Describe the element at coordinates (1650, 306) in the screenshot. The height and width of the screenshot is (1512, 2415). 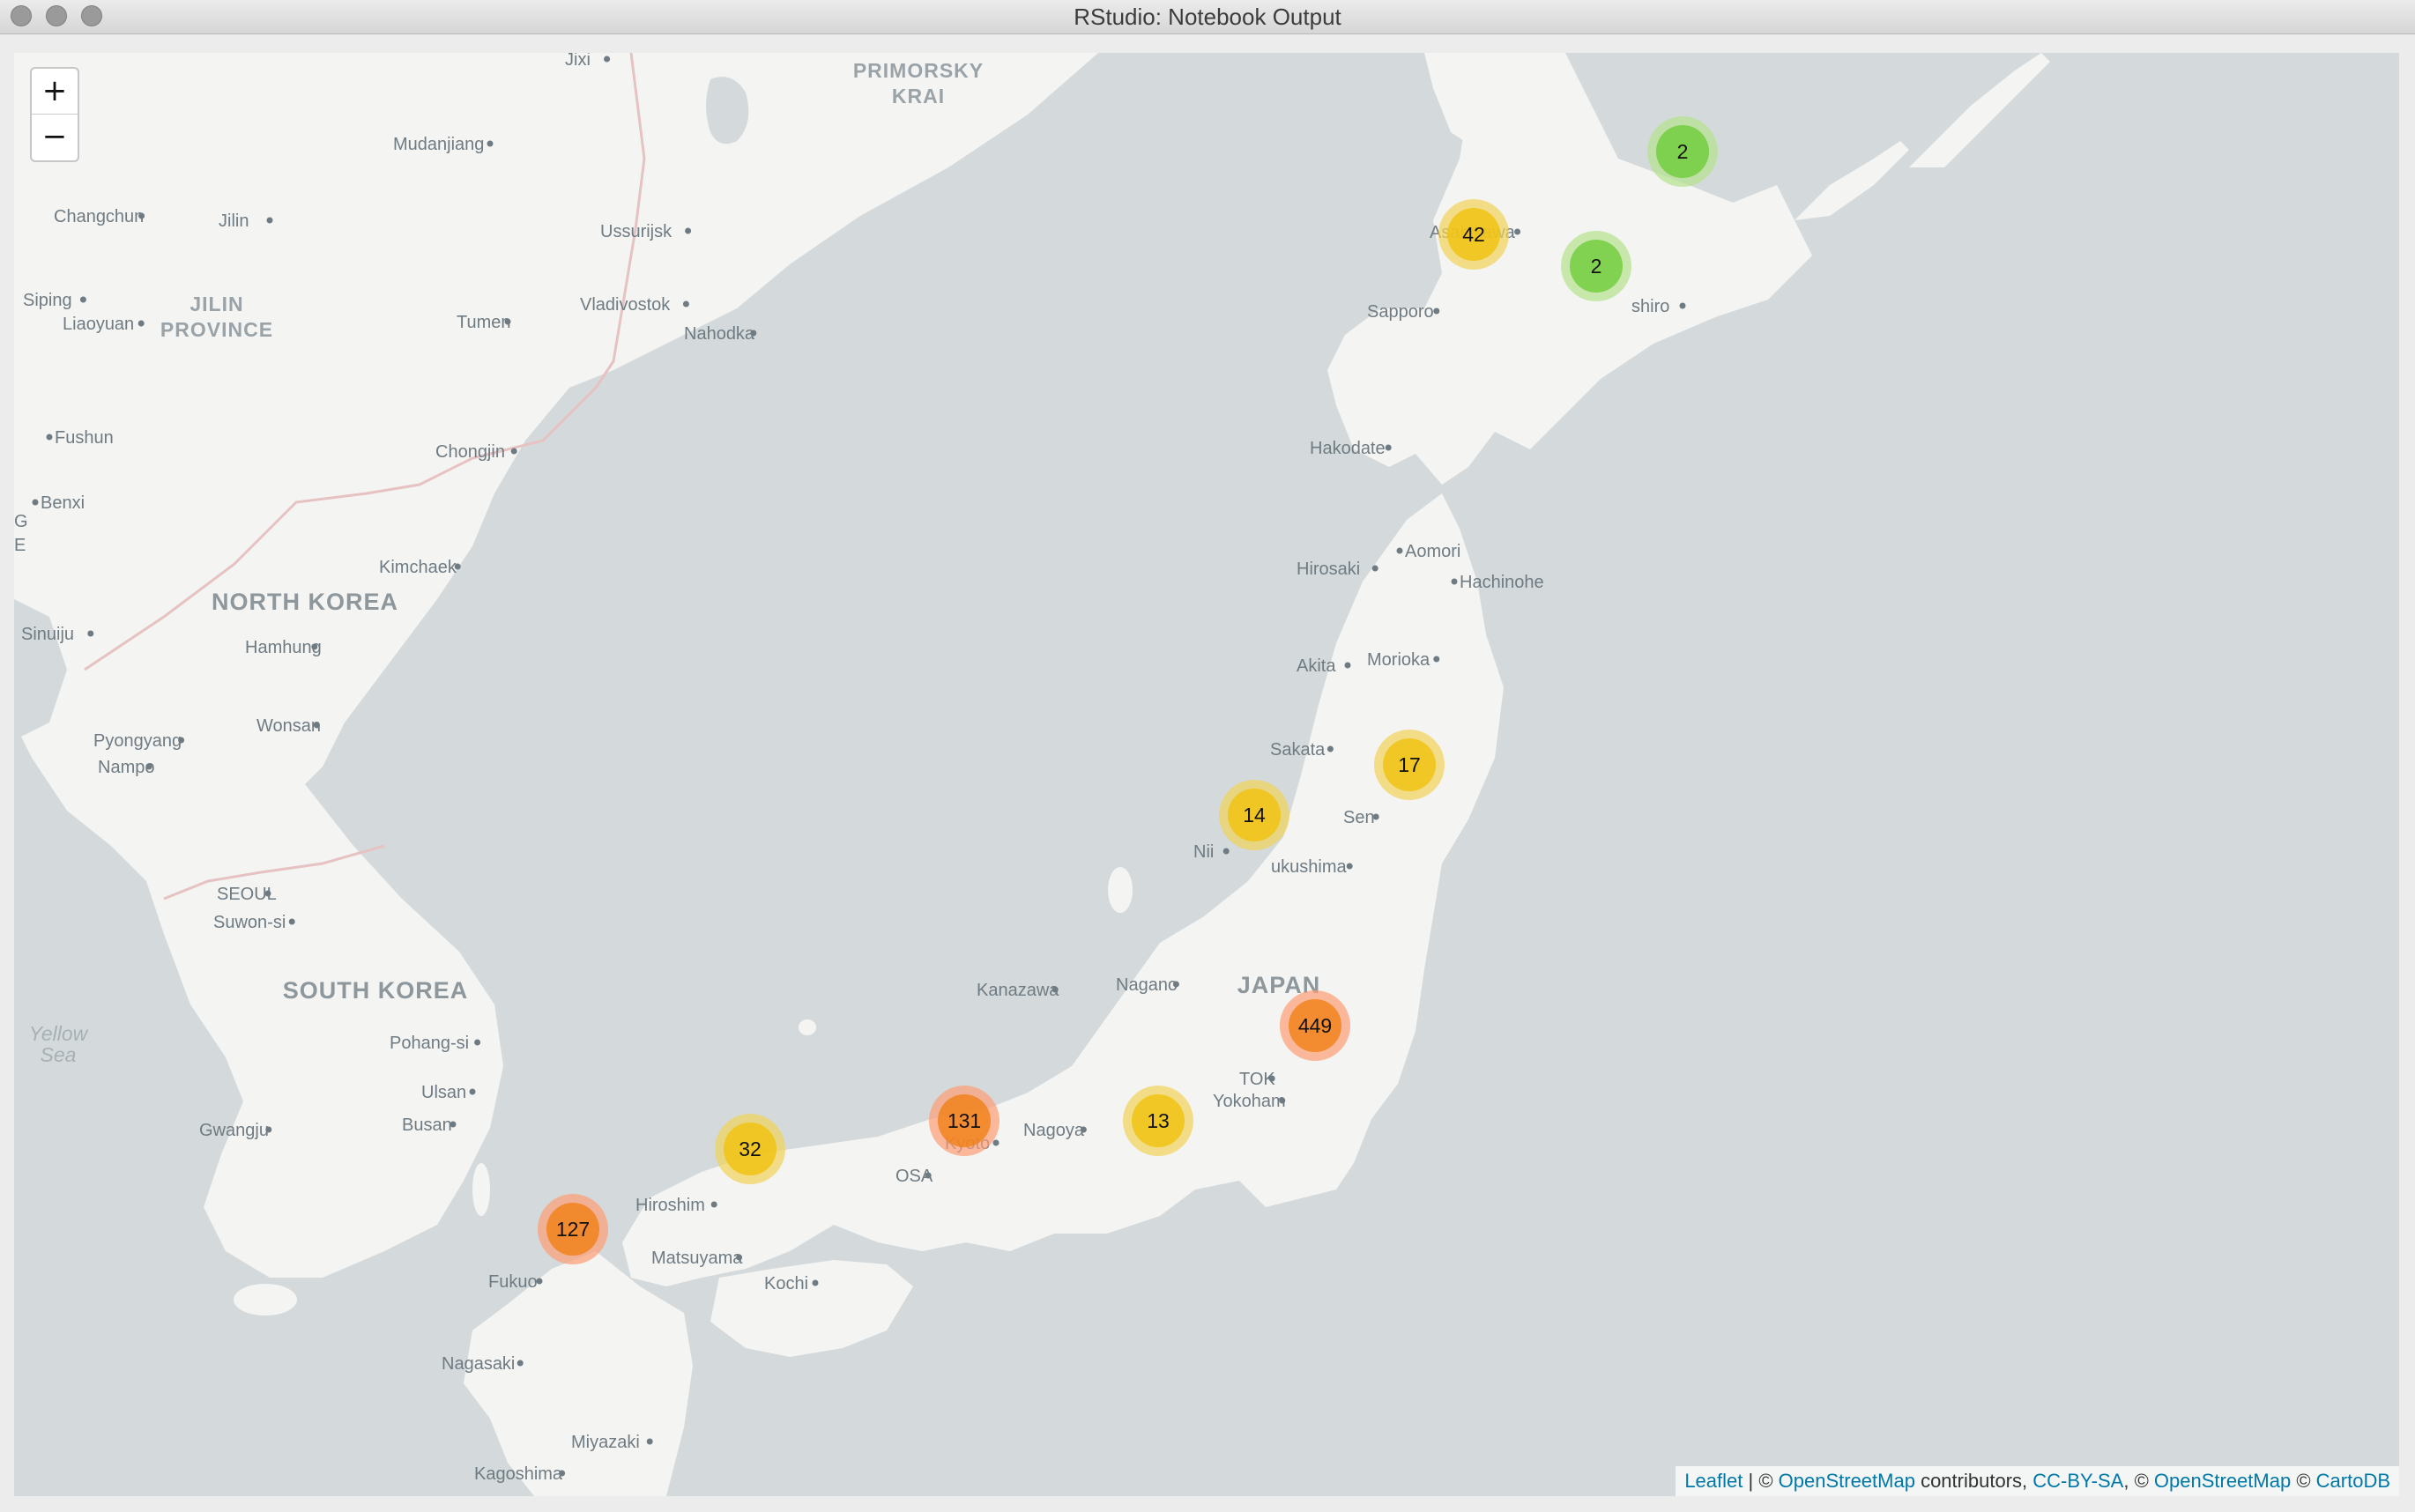
I see `city-label: shiro` at that location.